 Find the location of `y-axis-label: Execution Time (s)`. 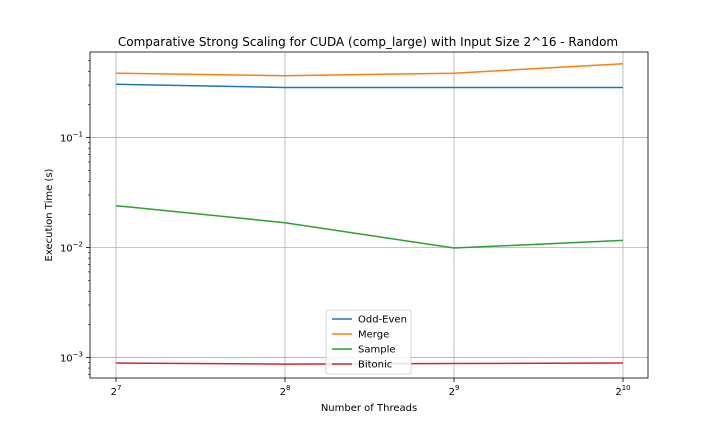

y-axis-label: Execution Time (s) is located at coordinates (49, 214).